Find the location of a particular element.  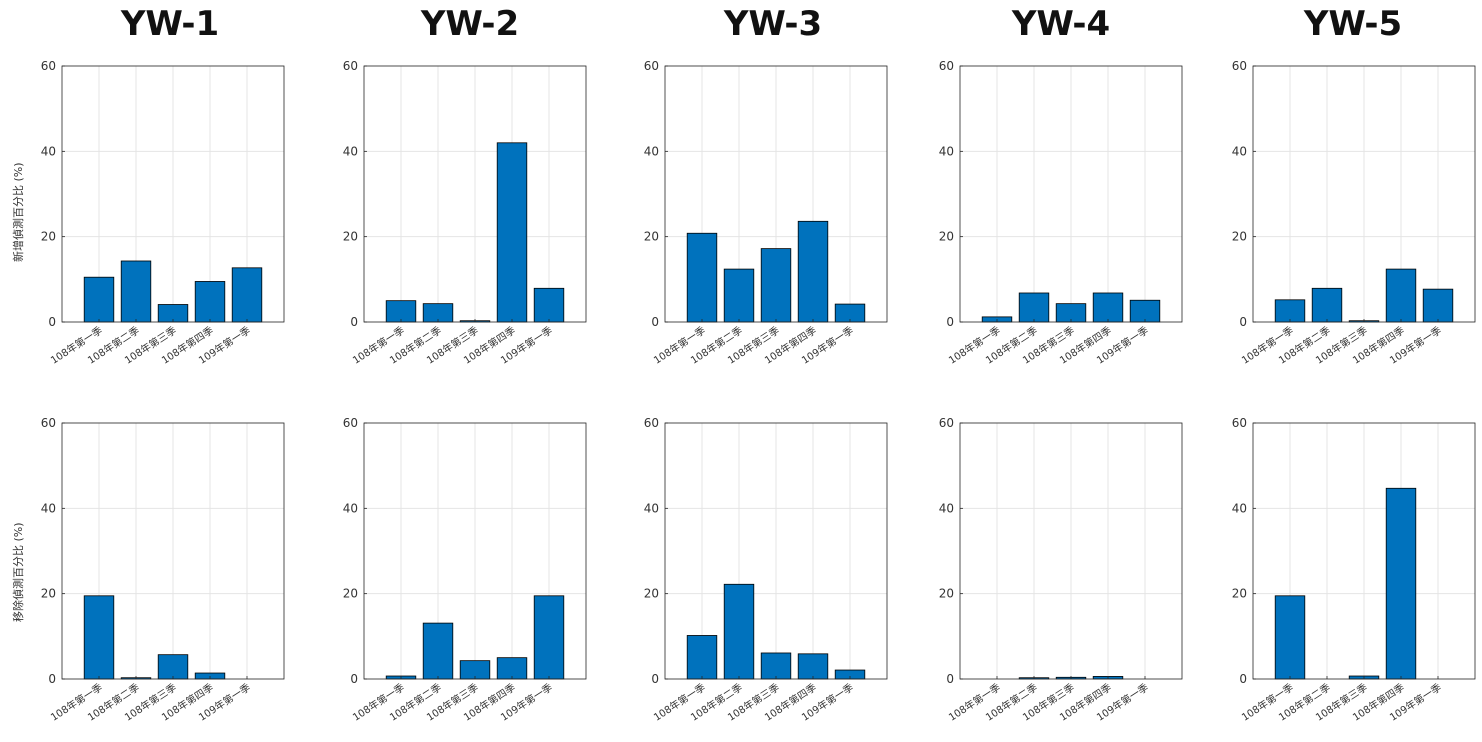

column-title-yw3: YW-3 is located at coordinates (773, 24).